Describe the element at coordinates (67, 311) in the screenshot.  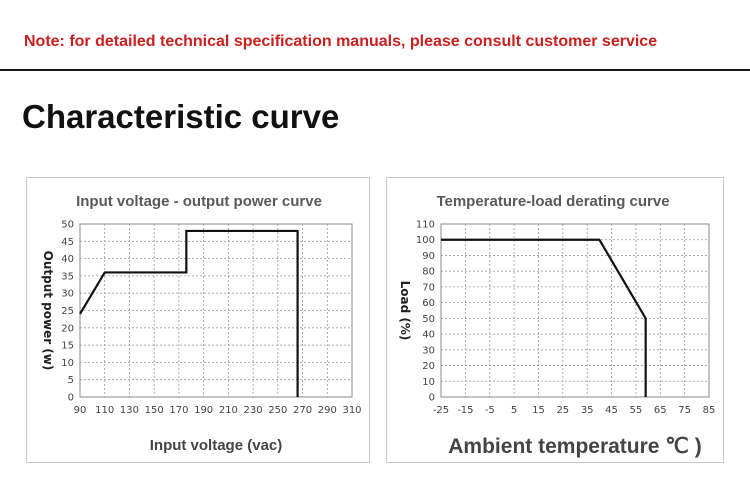
I see `y-tick-label: 25` at that location.